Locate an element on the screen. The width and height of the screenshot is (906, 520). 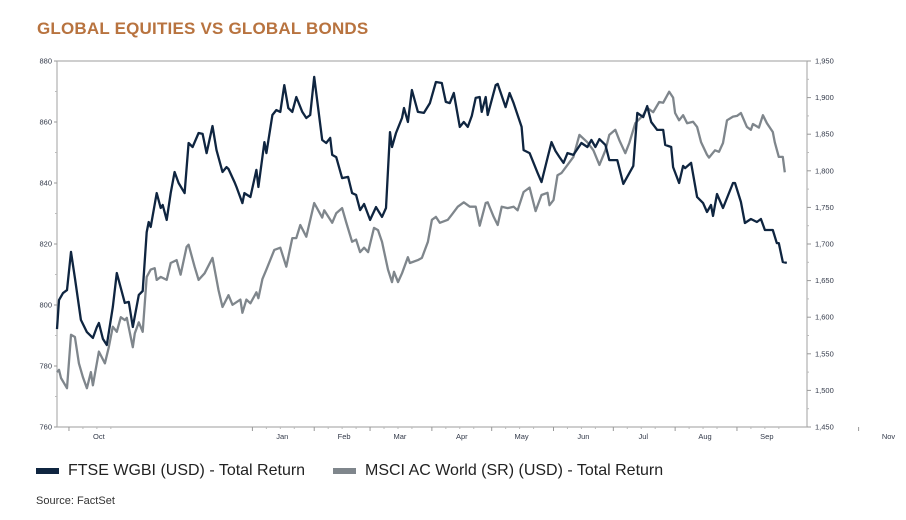
right-tick-label: 1,950 is located at coordinates (824, 61).